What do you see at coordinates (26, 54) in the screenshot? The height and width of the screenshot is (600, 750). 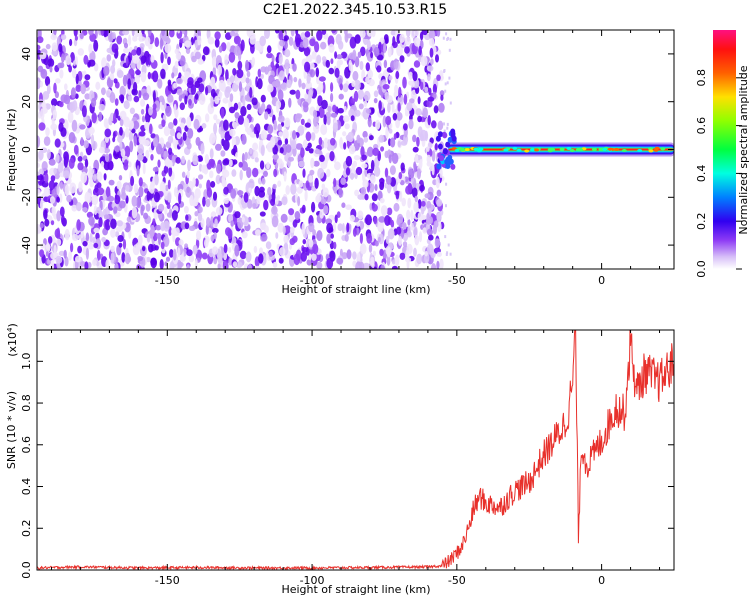 I see `y-tick-label: 40` at bounding box center [26, 54].